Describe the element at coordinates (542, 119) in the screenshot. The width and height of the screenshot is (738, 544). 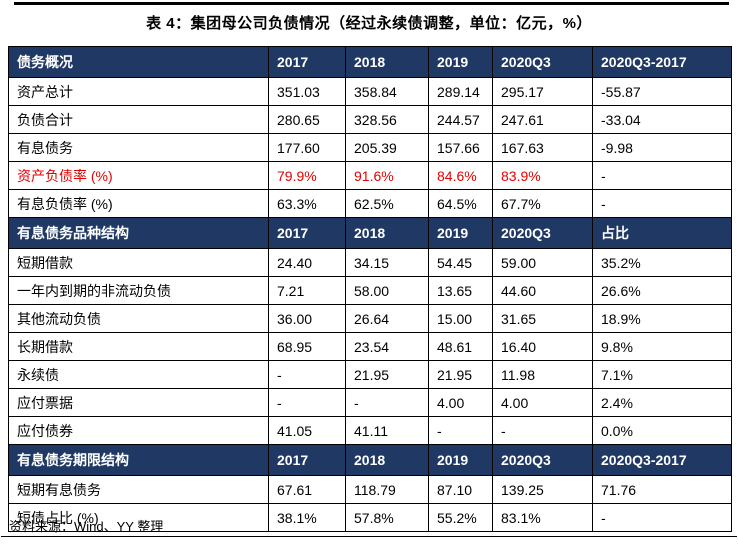
I see `value-cell: 247.61` at that location.